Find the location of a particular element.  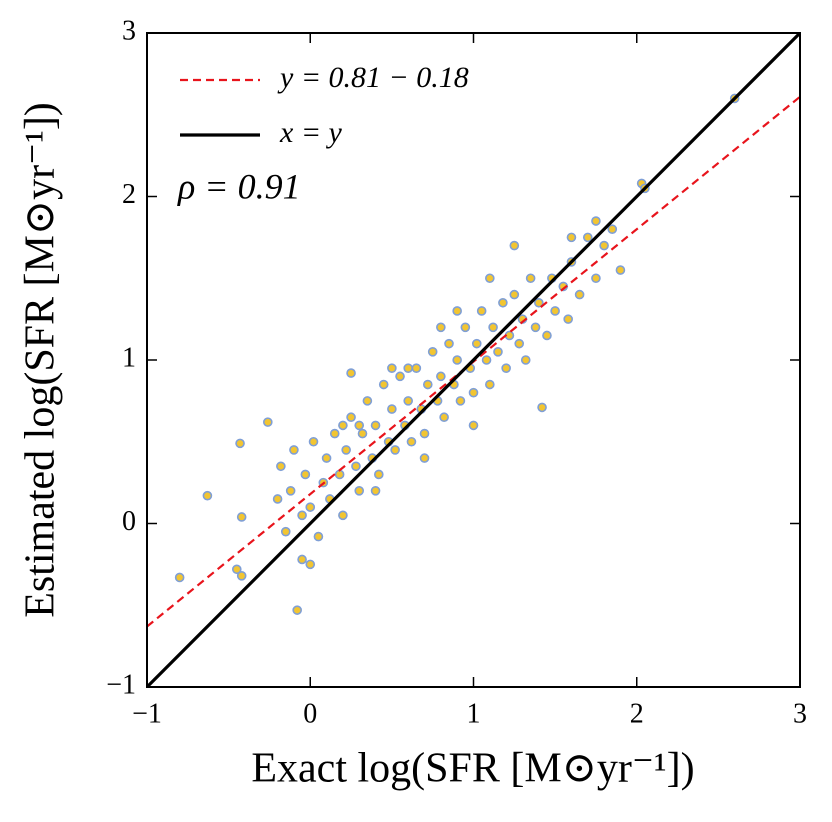

y-tick-label: 0 is located at coordinates (129, 521).